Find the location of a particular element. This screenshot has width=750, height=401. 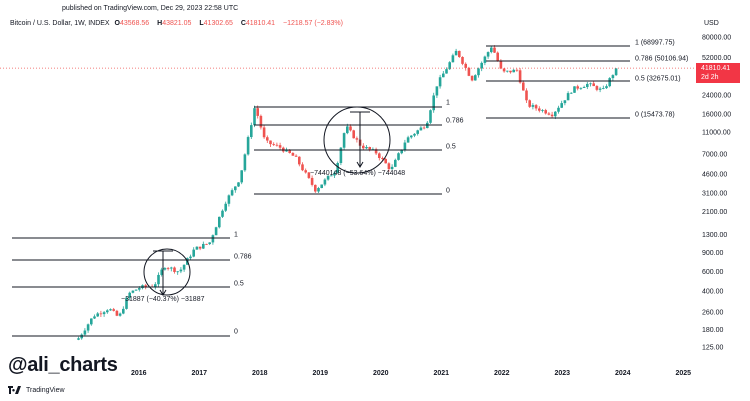

price-tick-label-14: 260.00 is located at coordinates (713, 312).